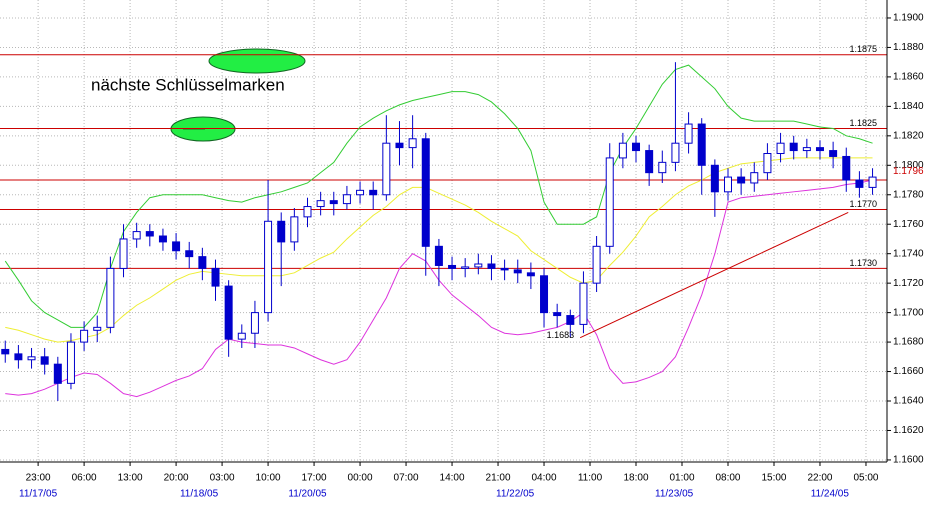  Describe the element at coordinates (908, 430) in the screenshot. I see `y-tick-label: 1.1620` at that location.